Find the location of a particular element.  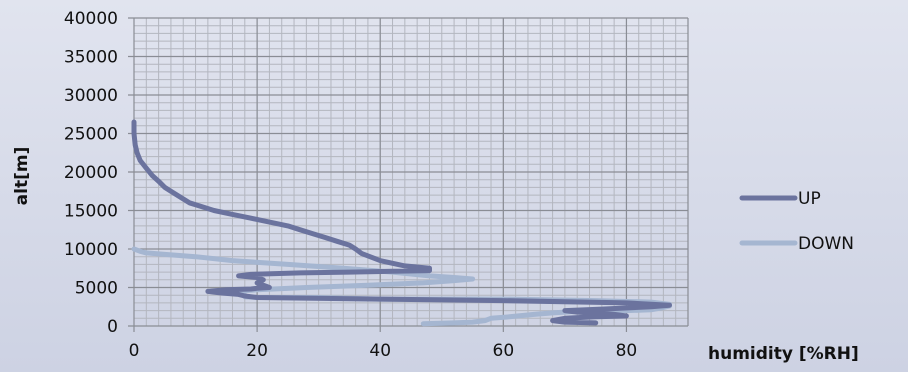

legend: UP DOWN is located at coordinates (796, 221).